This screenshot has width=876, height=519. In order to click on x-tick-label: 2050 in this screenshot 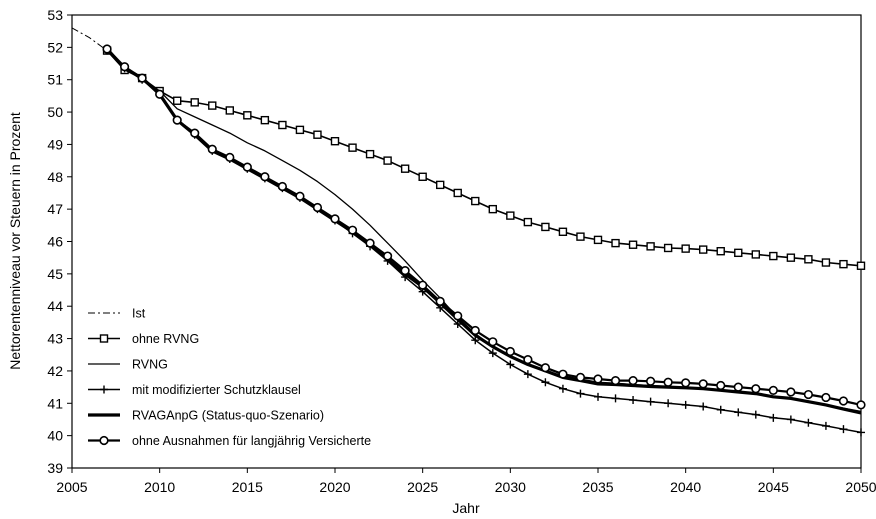, I will do `click(860, 487)`.